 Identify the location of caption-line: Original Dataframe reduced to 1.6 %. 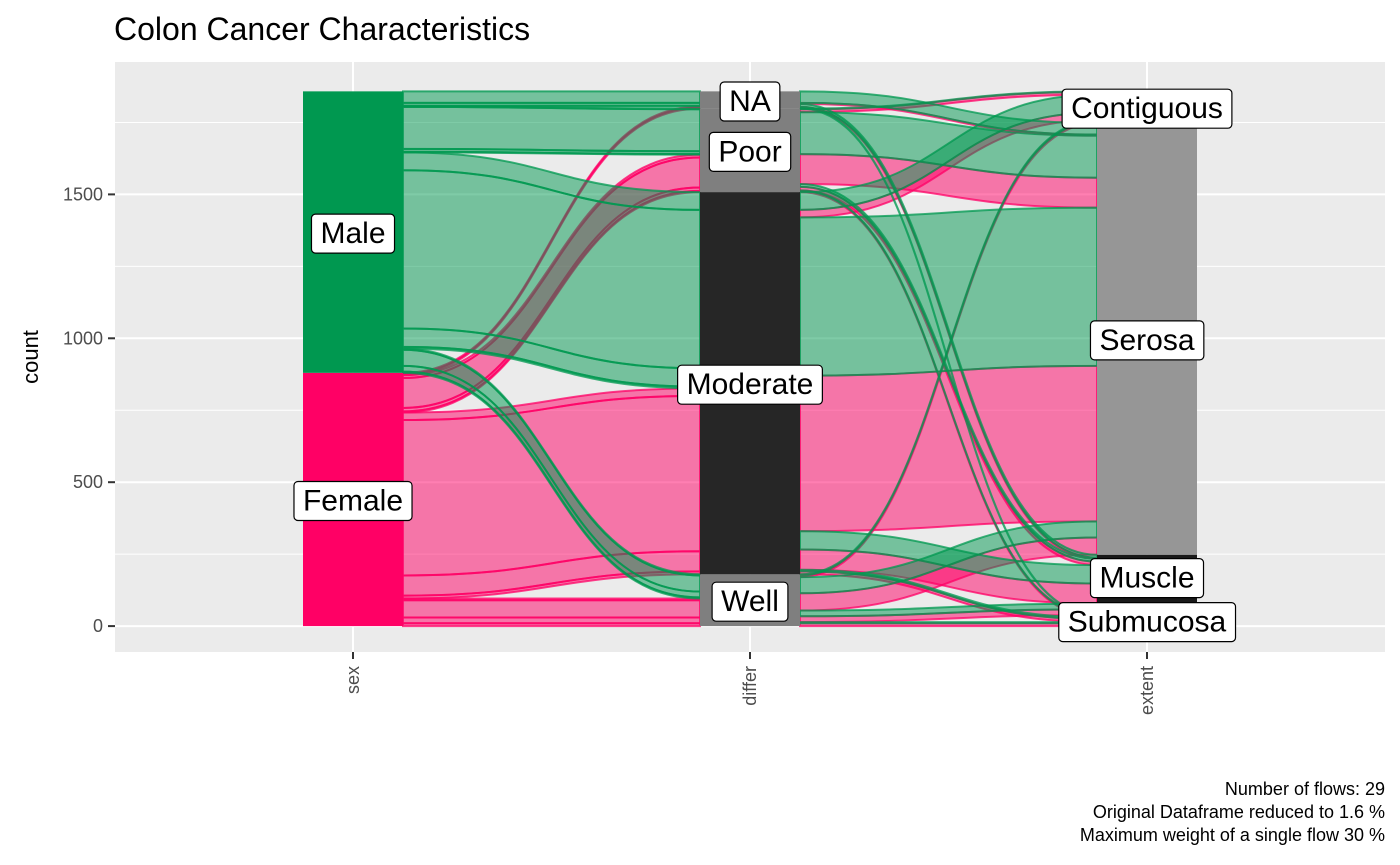
(1239, 812).